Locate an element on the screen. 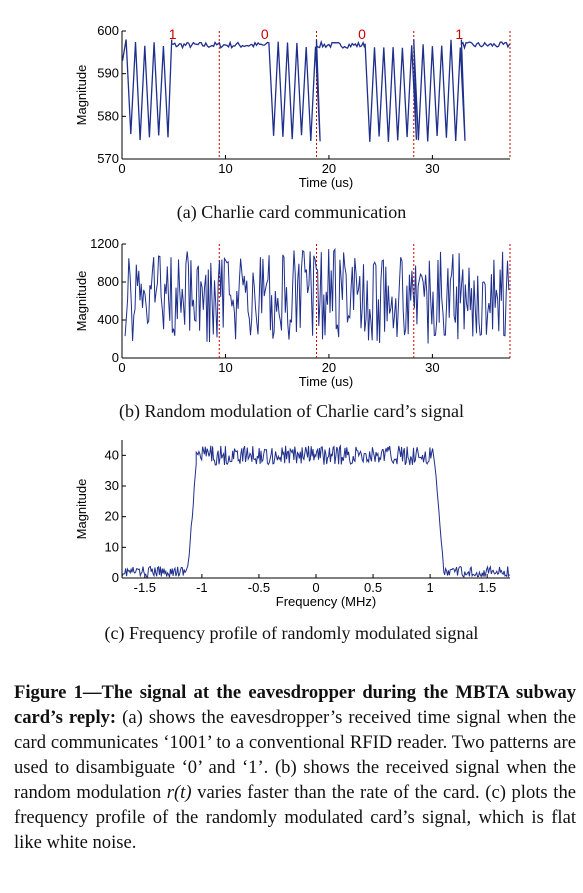 This screenshot has height=893, width=583. y-tick-label: 590 is located at coordinates (108, 73).